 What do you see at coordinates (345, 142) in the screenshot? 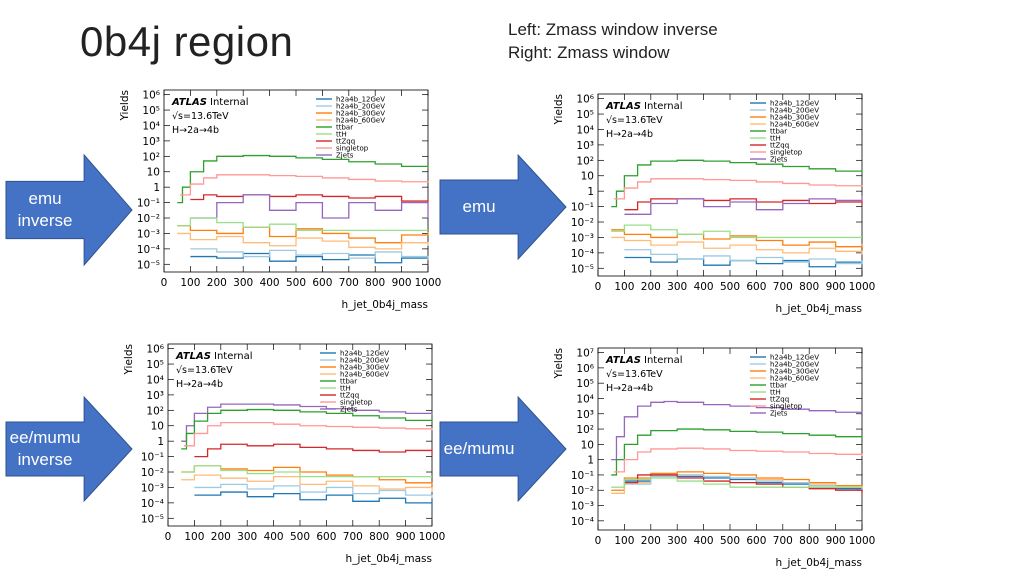
I see `legend-entry: ttZqq` at bounding box center [345, 142].